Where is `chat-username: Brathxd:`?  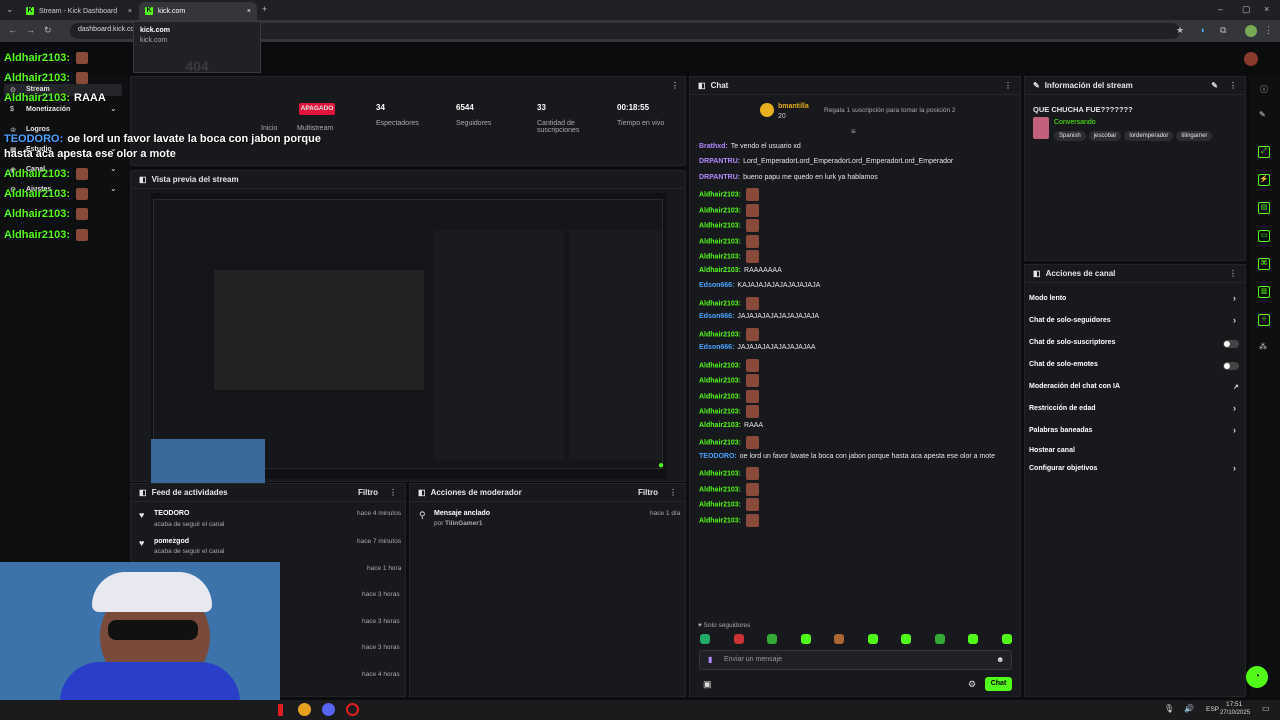
chat-username: Brathxd: is located at coordinates (713, 146).